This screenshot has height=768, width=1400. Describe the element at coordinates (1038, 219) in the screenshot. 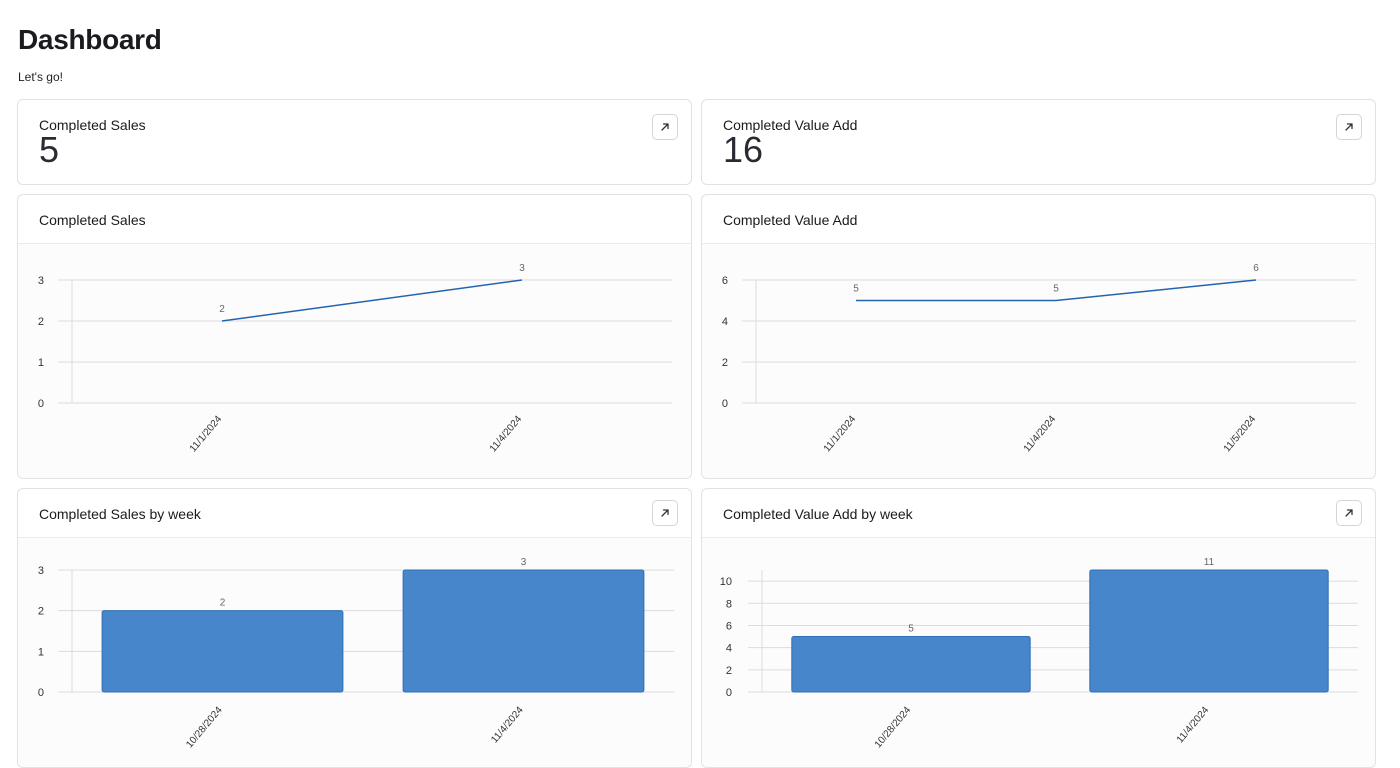

I see `chart-card-header: Completed Value Add` at that location.